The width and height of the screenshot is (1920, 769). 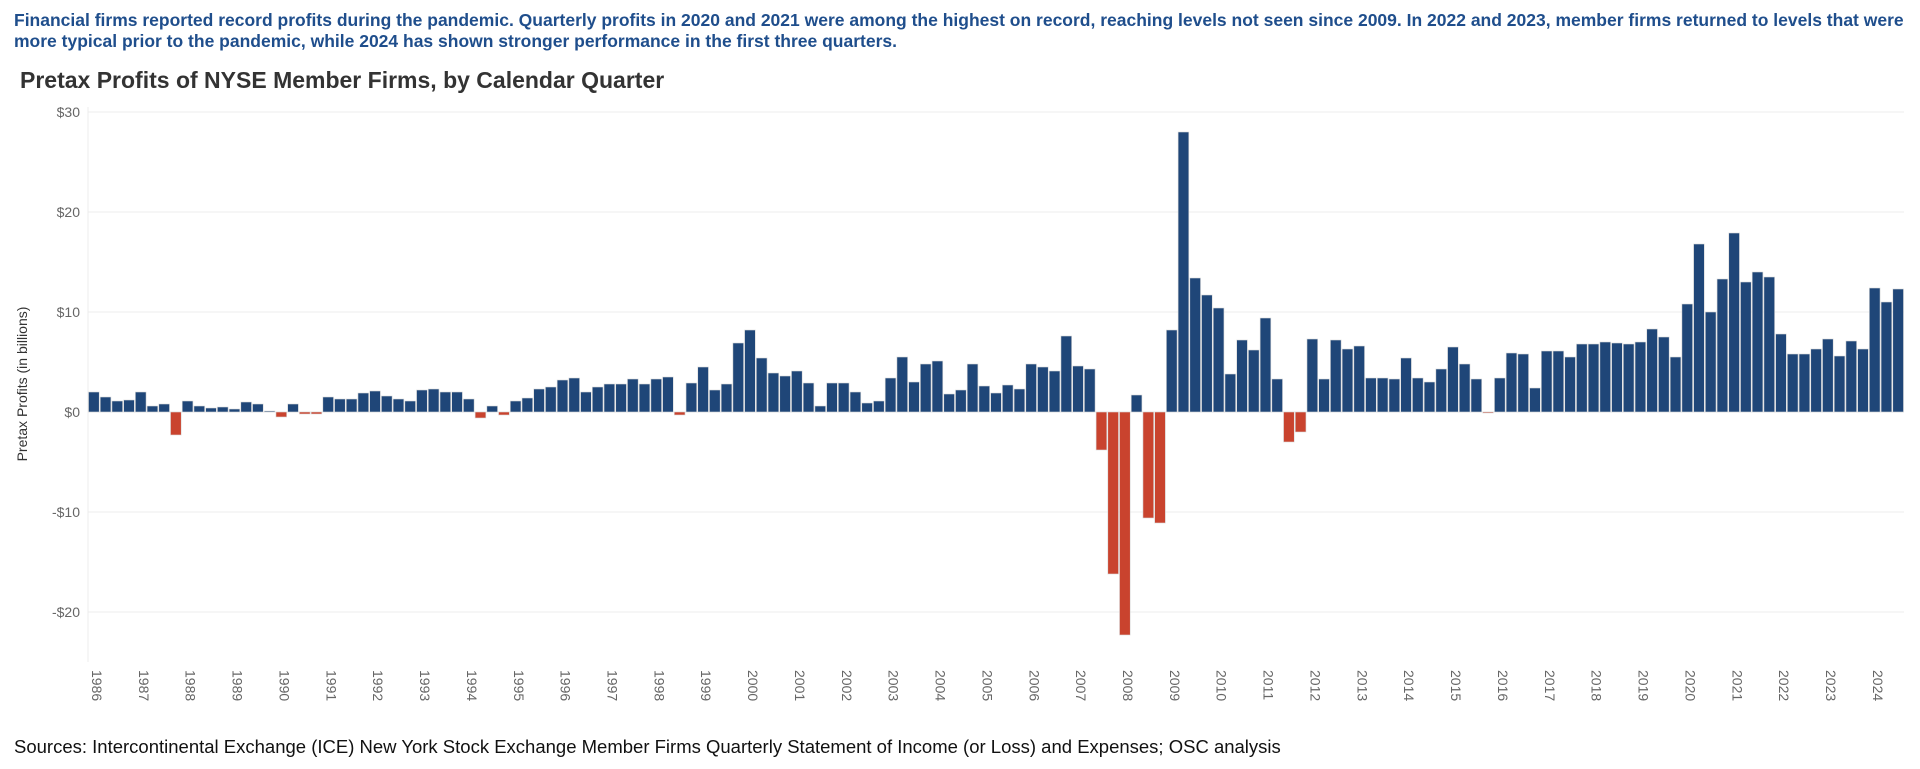 I want to click on x-tick-label: 2000, so click(x=753, y=685).